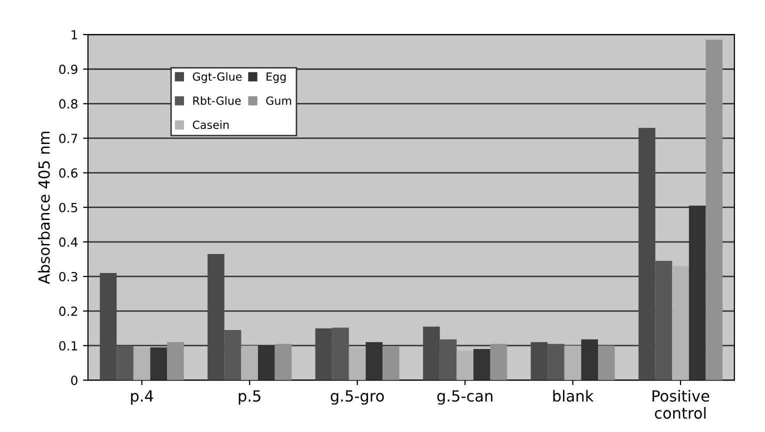 The width and height of the screenshot is (765, 432). Describe the element at coordinates (249, 397) in the screenshot. I see `x-tick-label: p.5` at that location.